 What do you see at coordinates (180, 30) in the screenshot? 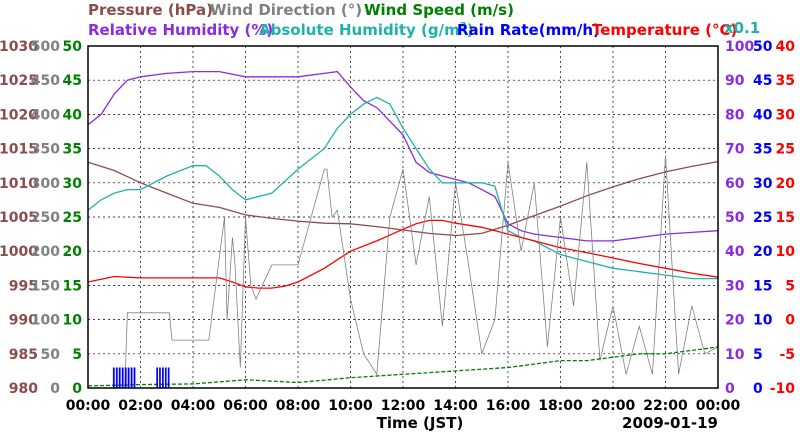
I see `legend-relative-humidity: Relative Humidity (%)` at bounding box center [180, 30].